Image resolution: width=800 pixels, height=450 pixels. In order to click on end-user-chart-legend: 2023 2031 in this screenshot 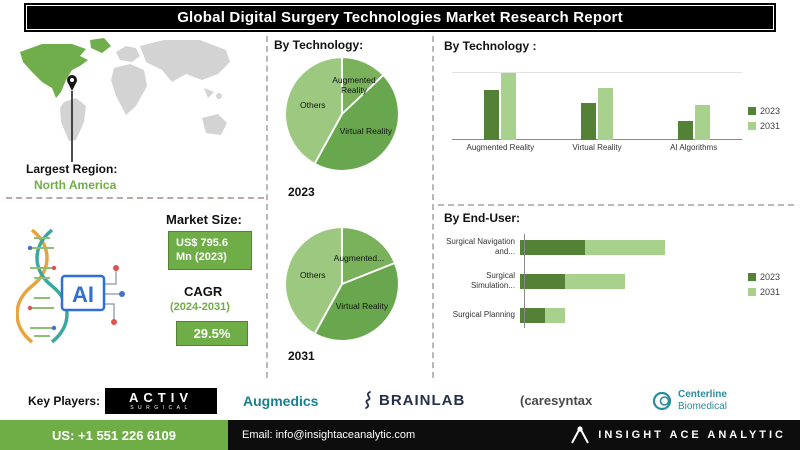, I will do `click(764, 284)`.